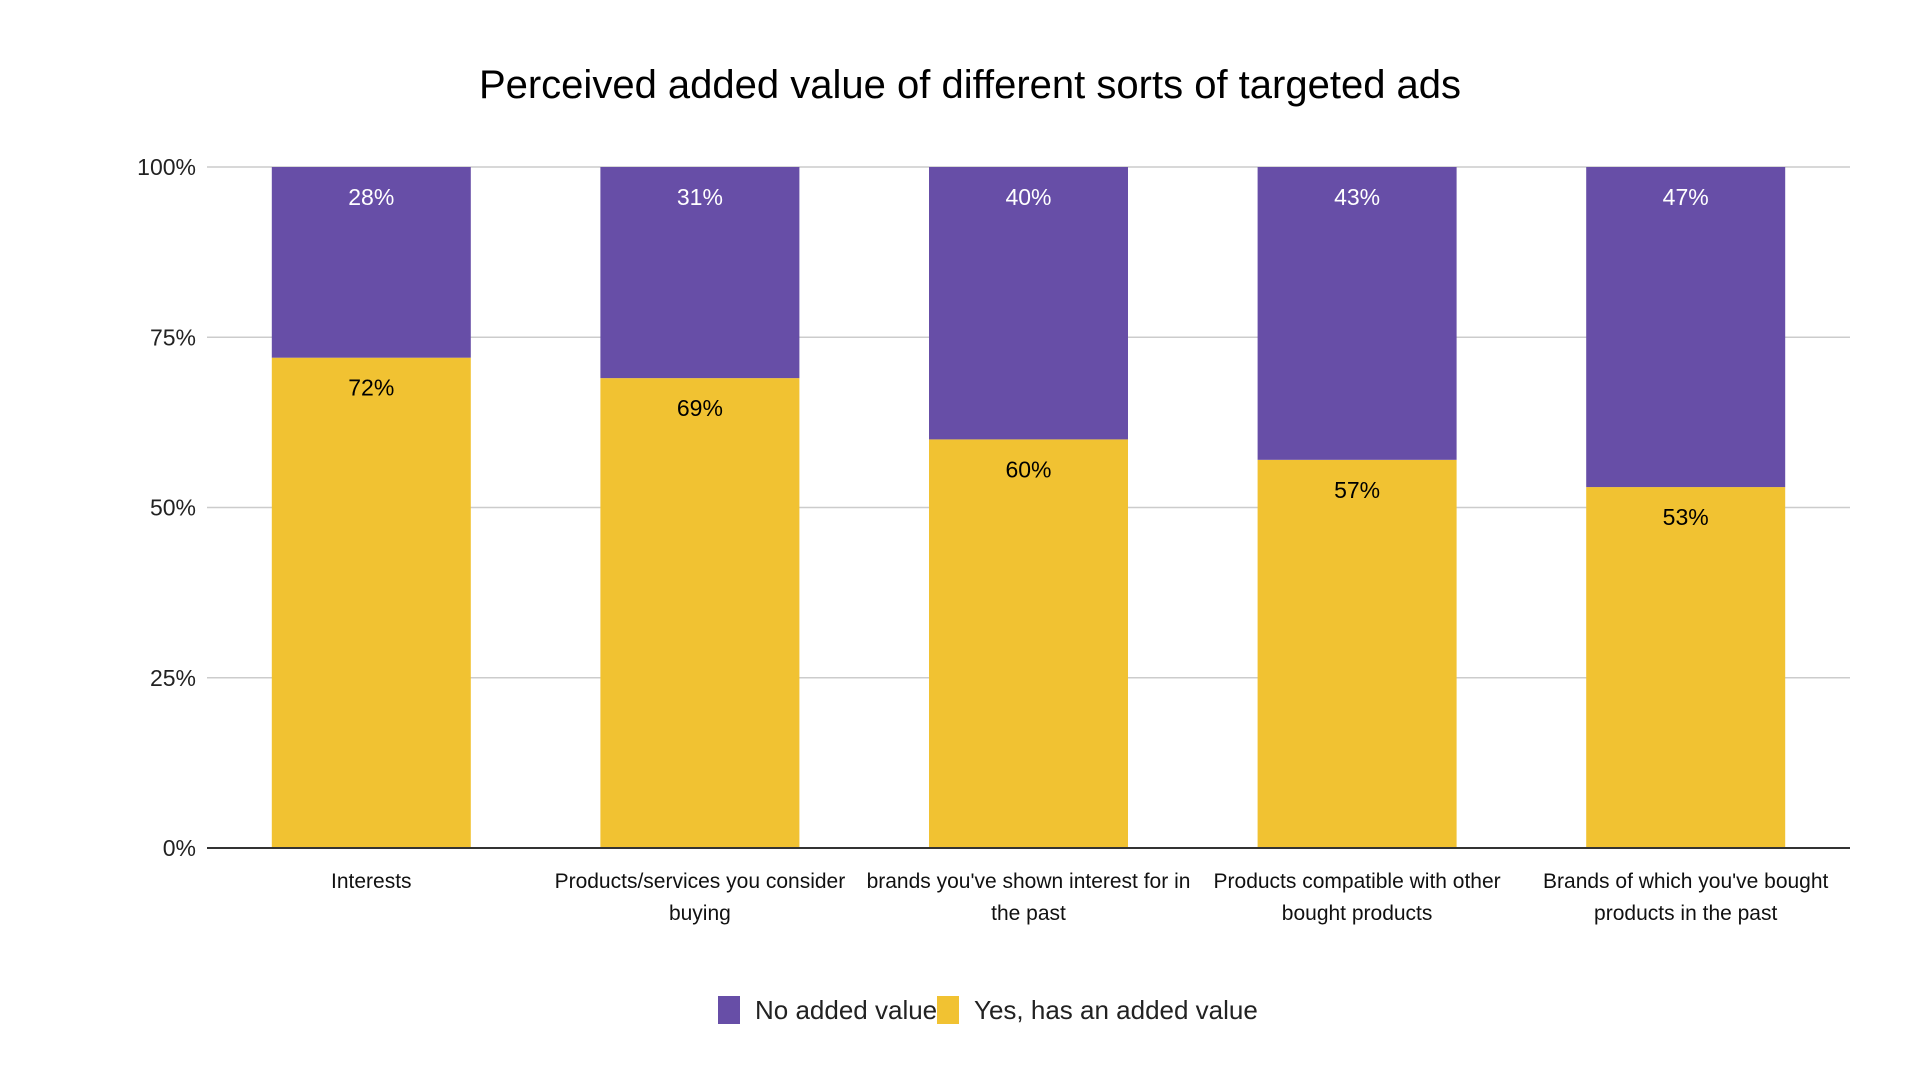 The width and height of the screenshot is (1920, 1080). Describe the element at coordinates (371, 388) in the screenshot. I see `data-label: 72%` at that location.